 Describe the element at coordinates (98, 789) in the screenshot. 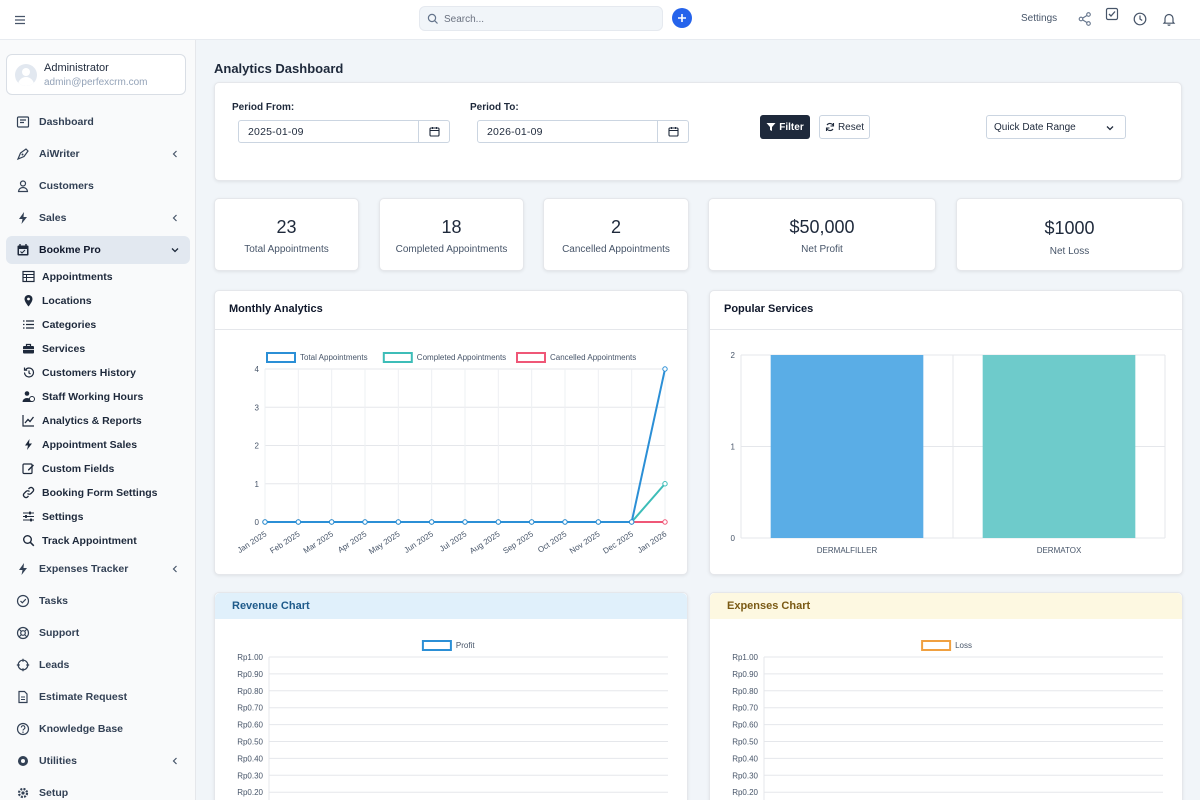

I see `sidebar-item-setup: Setup` at that location.